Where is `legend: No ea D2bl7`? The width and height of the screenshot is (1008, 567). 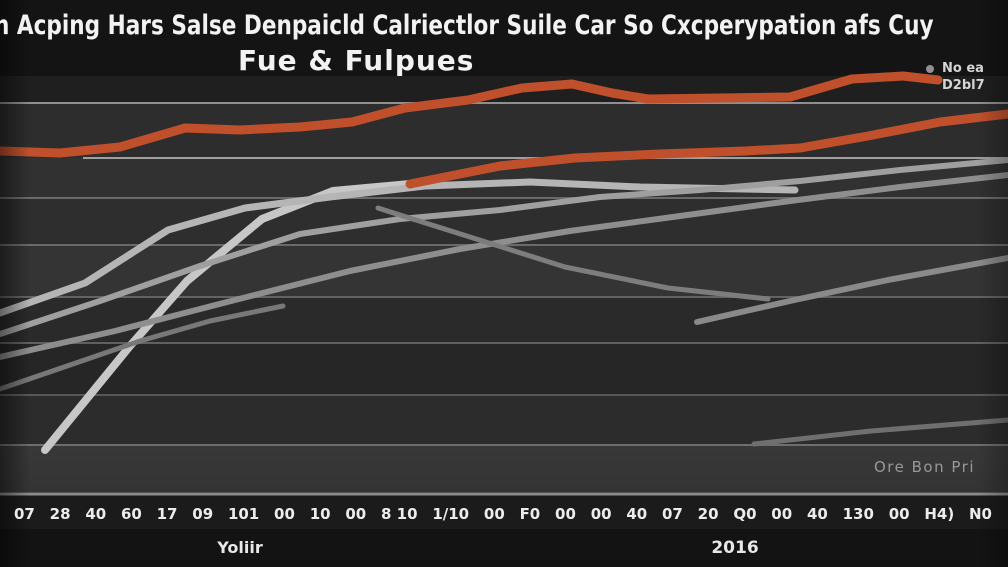
legend: No ea D2bl7 is located at coordinates (967, 77).